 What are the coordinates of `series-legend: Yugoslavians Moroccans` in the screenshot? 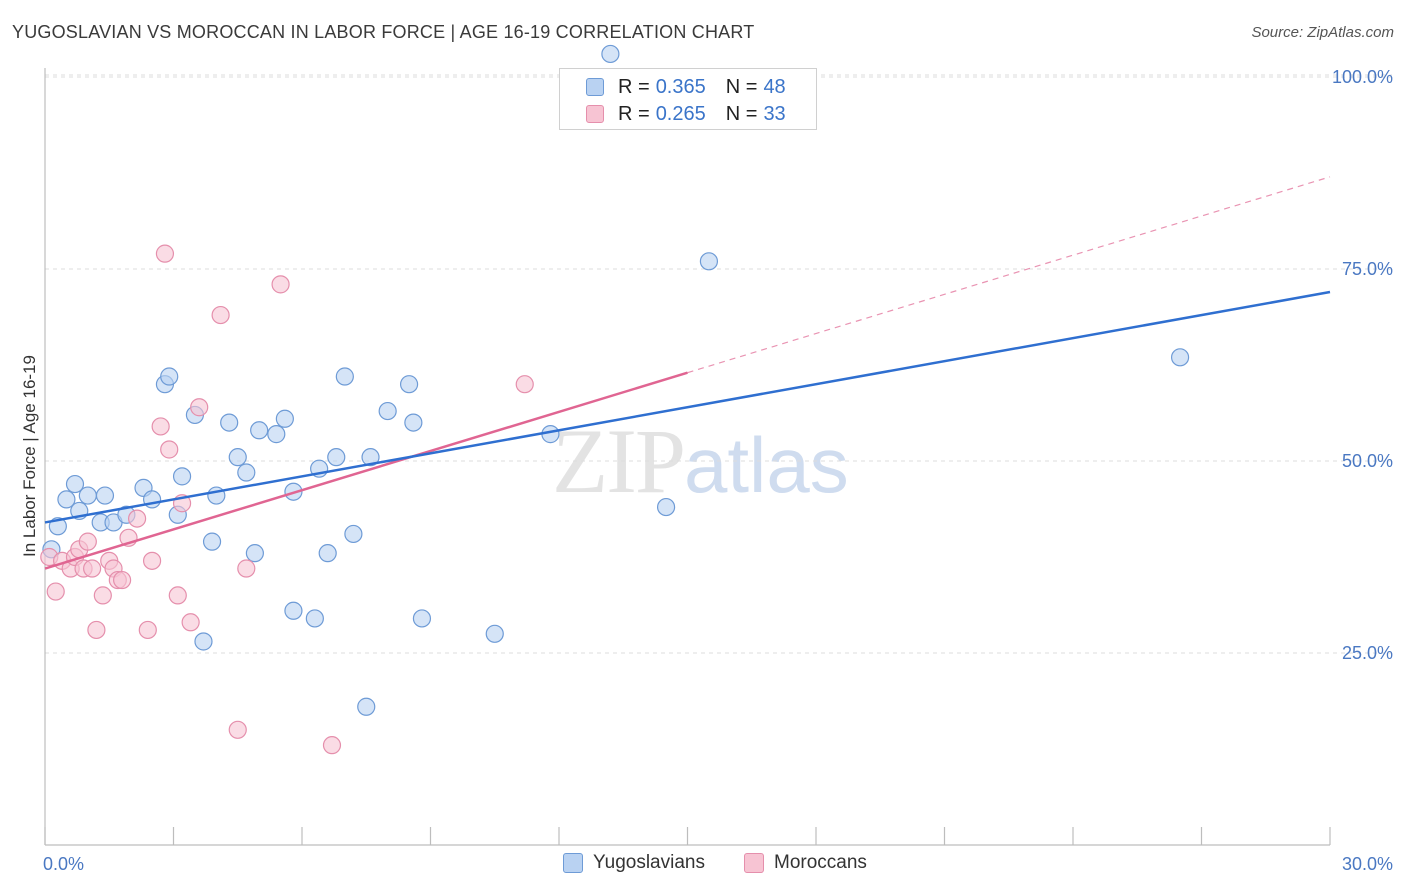 It's located at (703, 865).